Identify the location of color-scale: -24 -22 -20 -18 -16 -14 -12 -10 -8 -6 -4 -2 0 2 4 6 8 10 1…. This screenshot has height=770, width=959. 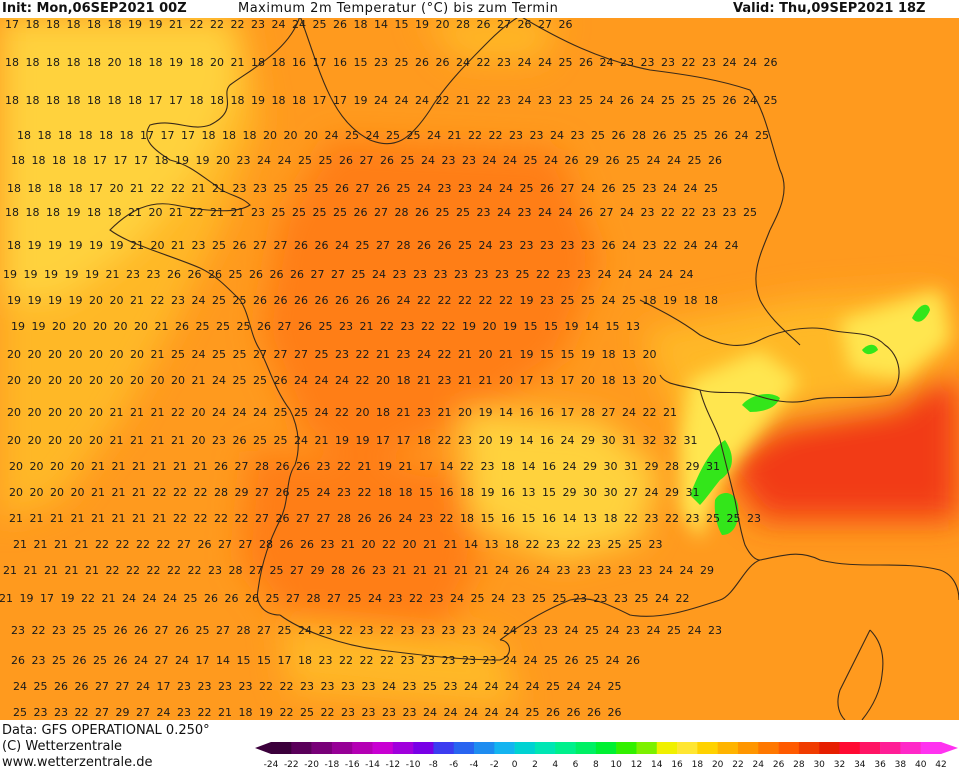
(606, 756).